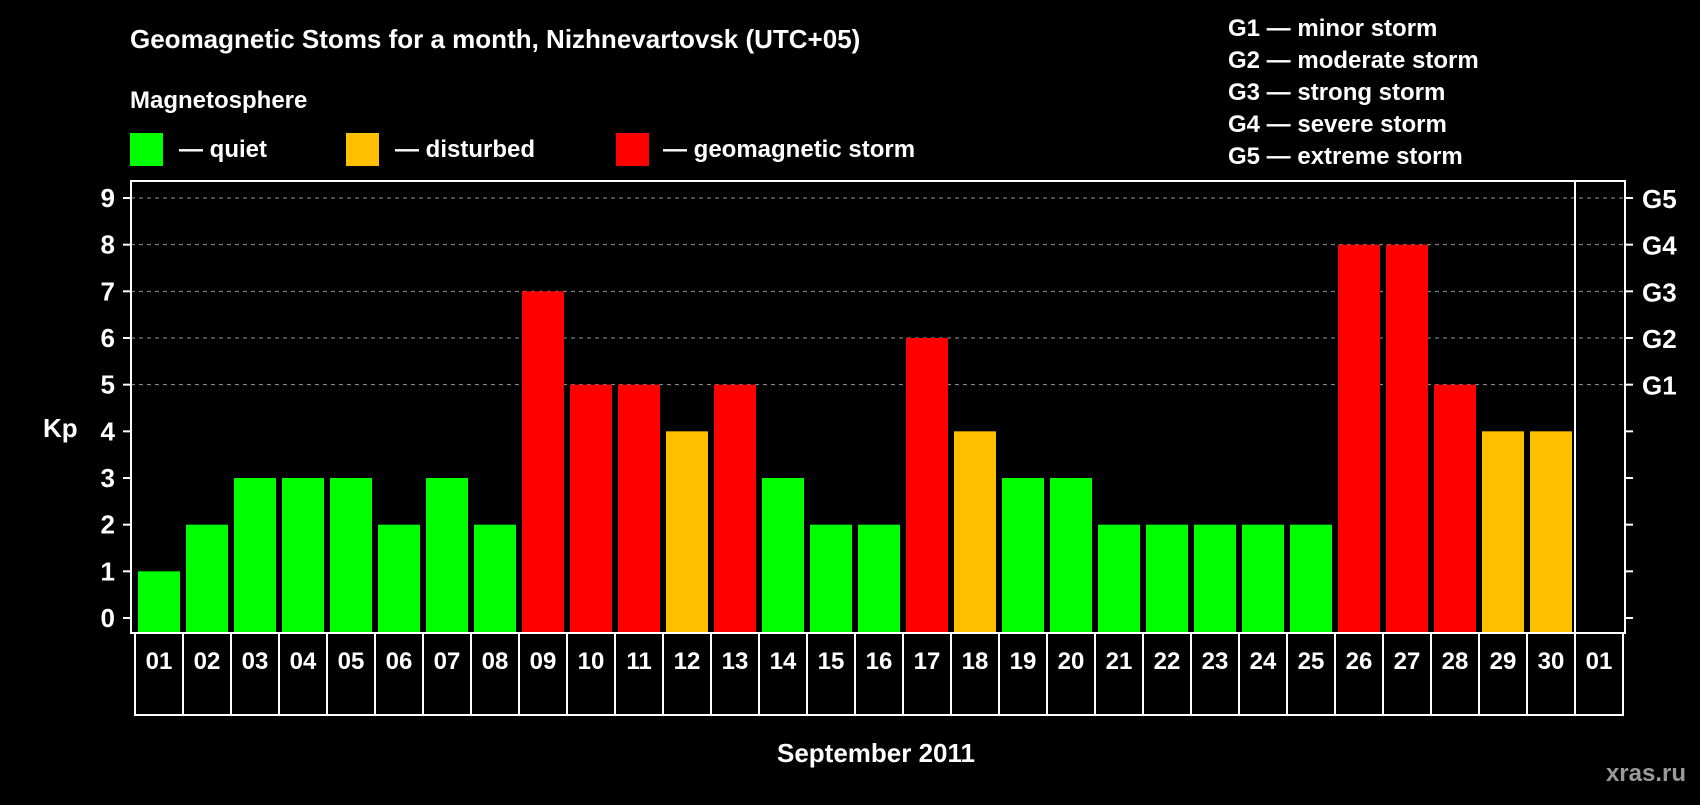  What do you see at coordinates (1407, 661) in the screenshot?
I see `x-tick-label: 27` at bounding box center [1407, 661].